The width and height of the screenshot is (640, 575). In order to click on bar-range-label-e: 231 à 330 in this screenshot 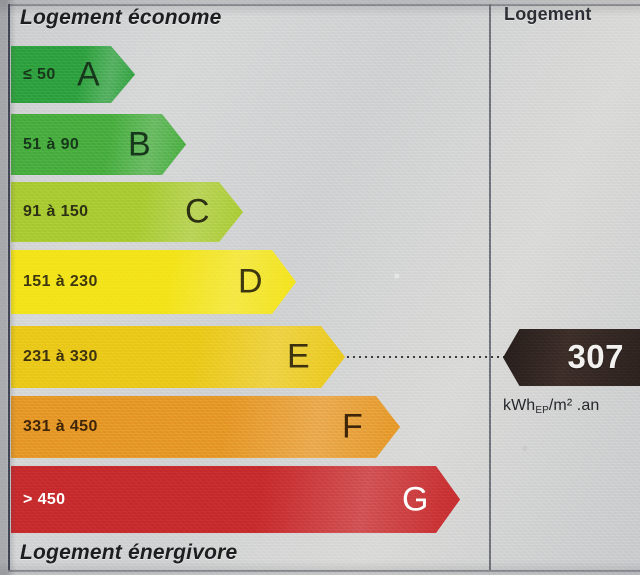, I will do `click(60, 356)`.